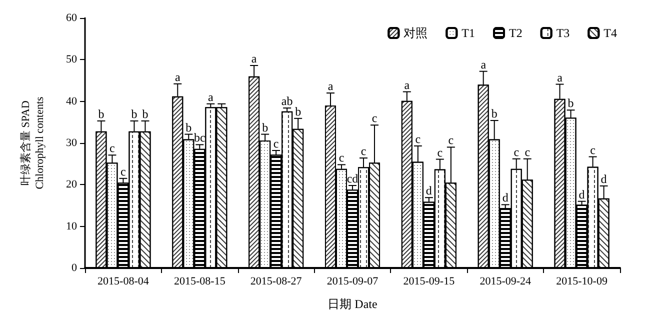 The image size is (662, 320). Describe the element at coordinates (72, 18) in the screenshot. I see `y-tick-label: 60` at that location.